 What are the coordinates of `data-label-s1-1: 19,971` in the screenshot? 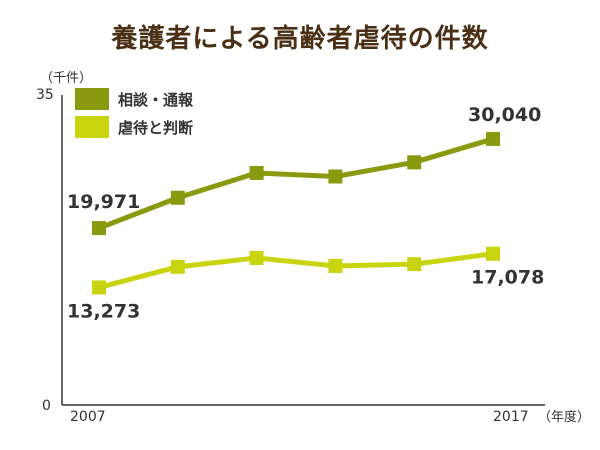 It's located at (103, 202).